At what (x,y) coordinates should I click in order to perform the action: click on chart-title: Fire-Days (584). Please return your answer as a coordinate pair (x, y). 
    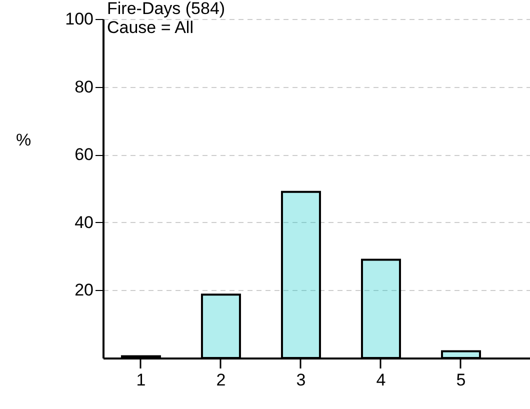
    Looking at the image, I should click on (166, 9).